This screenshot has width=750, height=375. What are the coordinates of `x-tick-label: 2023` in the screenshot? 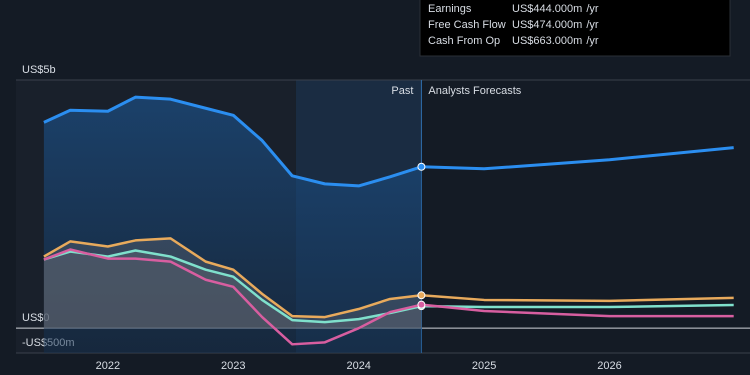 It's located at (233, 366).